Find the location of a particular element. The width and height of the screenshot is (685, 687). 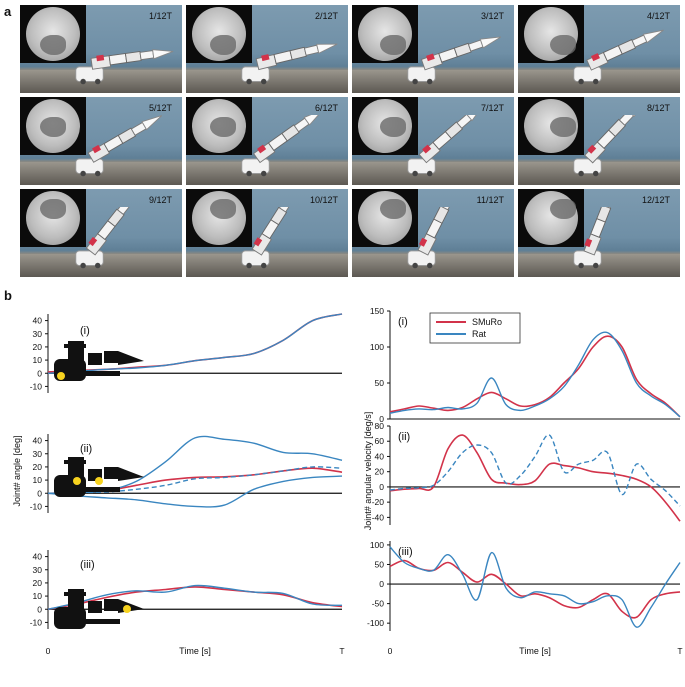

snapshot-frame: 1/12T is located at coordinates (101, 49).